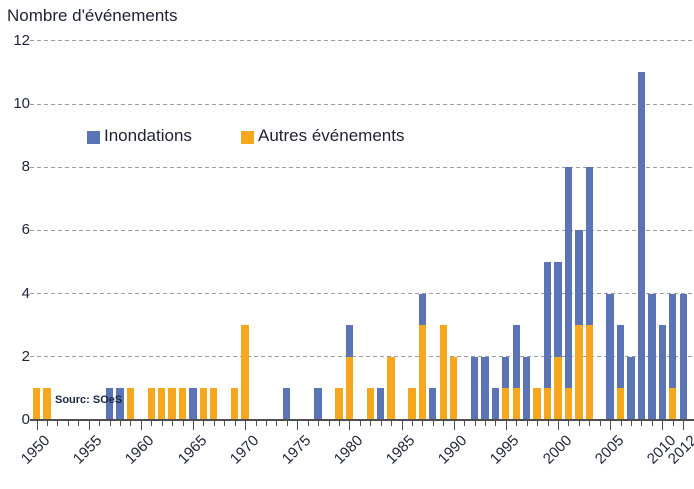 This screenshot has width=694, height=489. Describe the element at coordinates (475, 423) in the screenshot. I see `x-tick-1992` at that location.